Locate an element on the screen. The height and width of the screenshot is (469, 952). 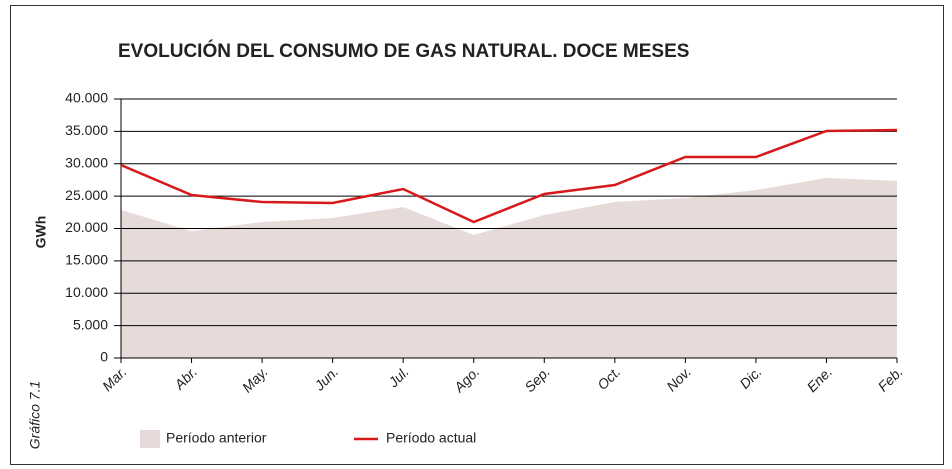
side-label: Gráfico 7.1 is located at coordinates (35, 415).